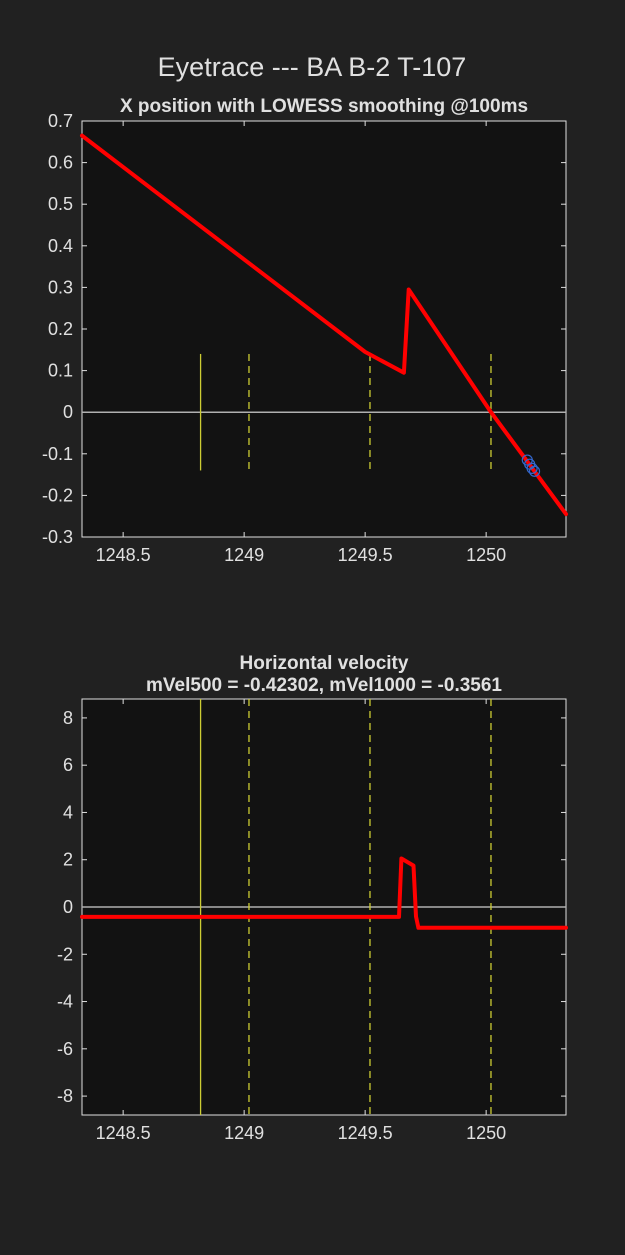  I want to click on x-position-ytick-label: -0.3, so click(57, 537).